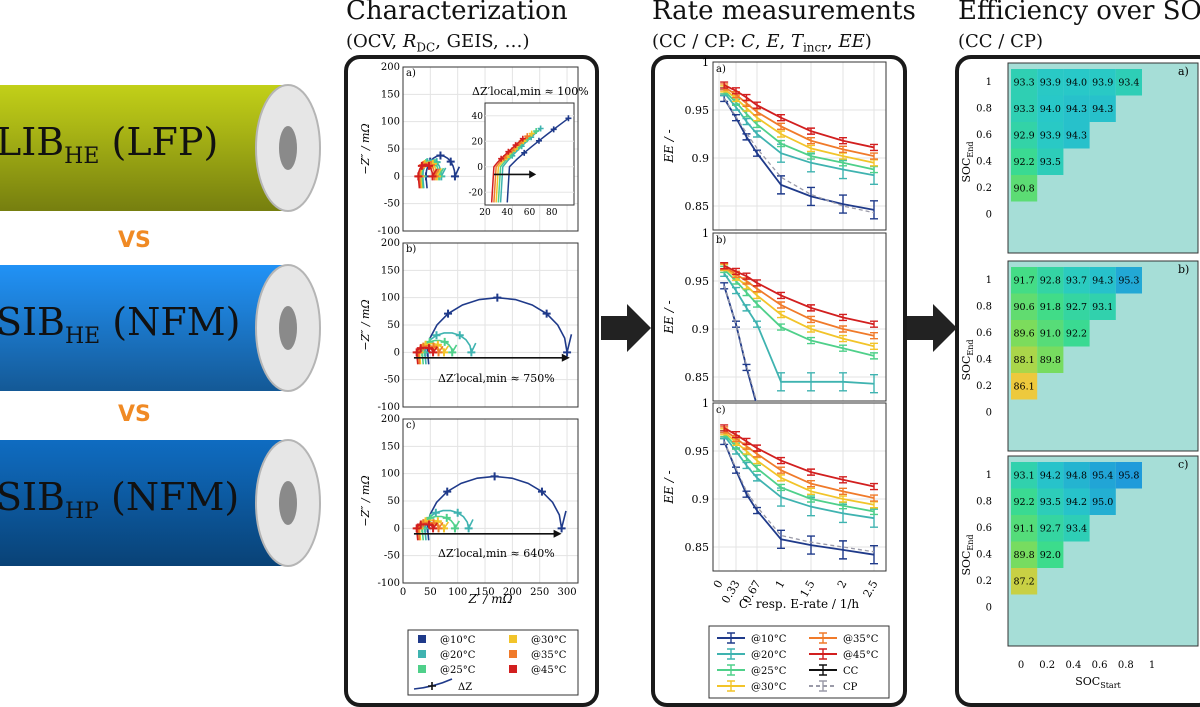  I want to click on y-tick-label: 0.2, so click(984, 386).